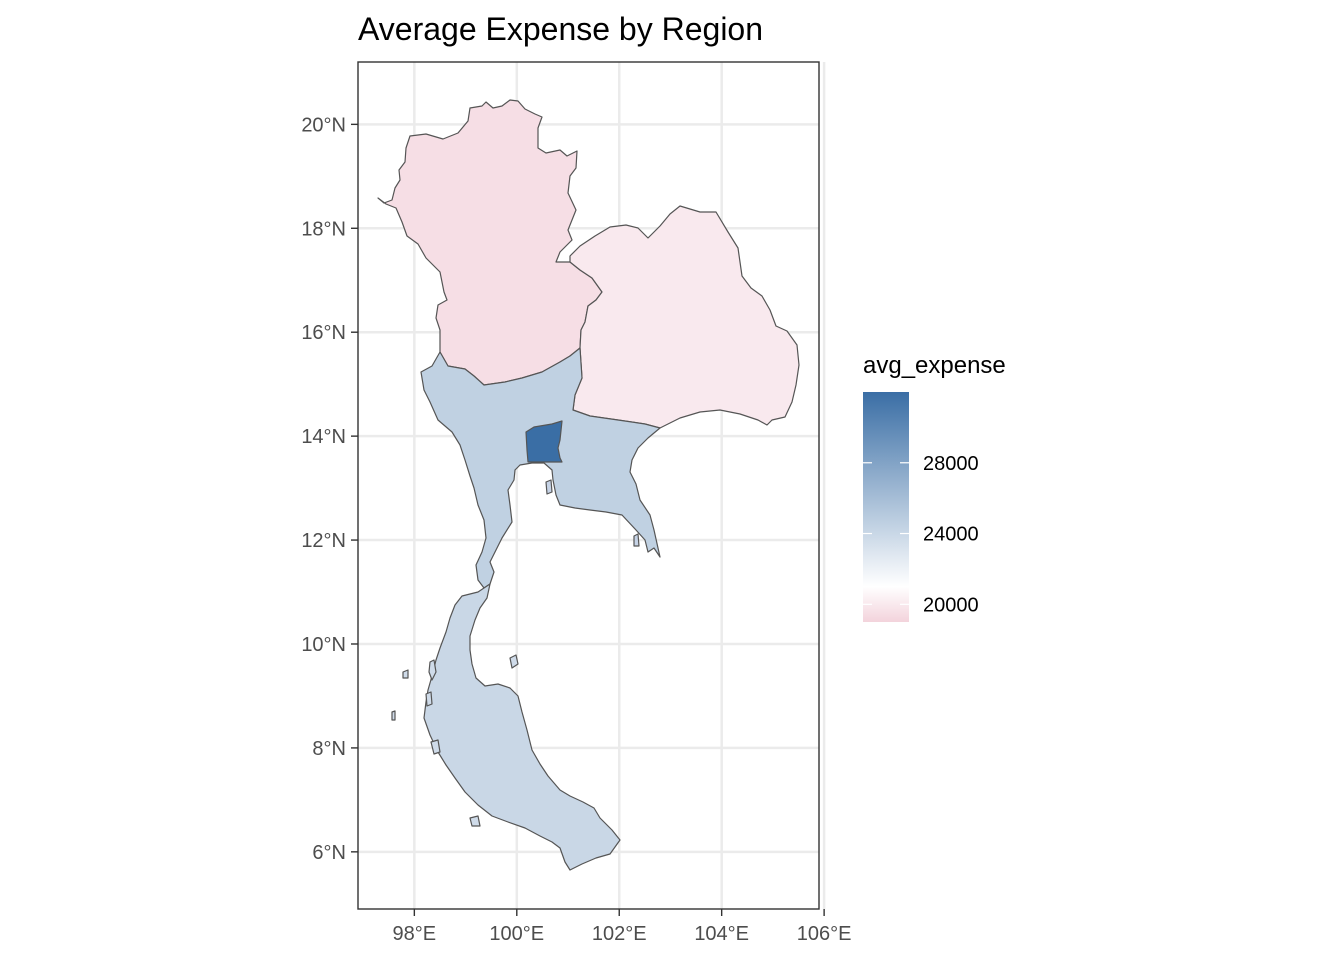 The width and height of the screenshot is (1344, 960). Describe the element at coordinates (921, 534) in the screenshot. I see `legend-ticks: 28000 24000 20000` at that location.